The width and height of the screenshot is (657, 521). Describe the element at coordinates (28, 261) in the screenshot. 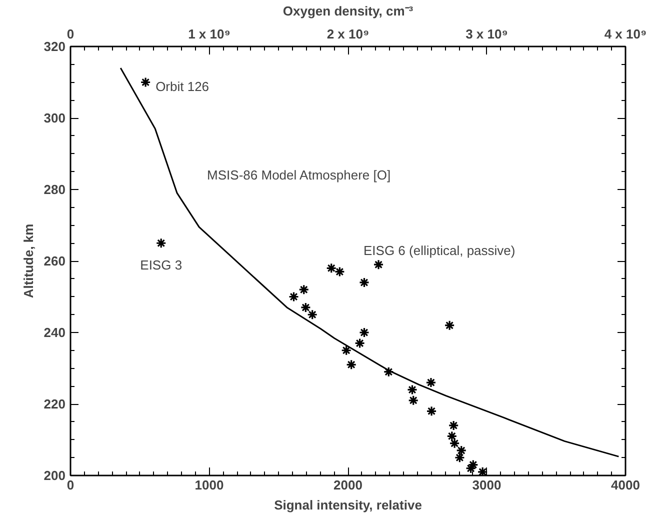

I see `y-axis-title: Altitude, km` at that location.